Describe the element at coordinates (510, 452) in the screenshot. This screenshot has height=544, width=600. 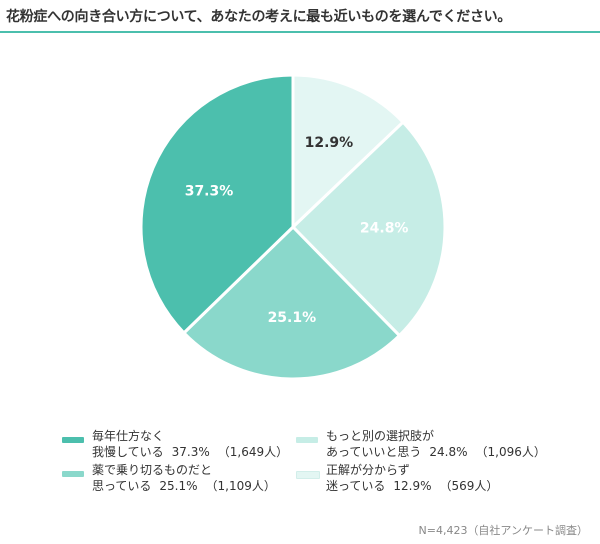
I see `legend-count: （1,096人）` at that location.